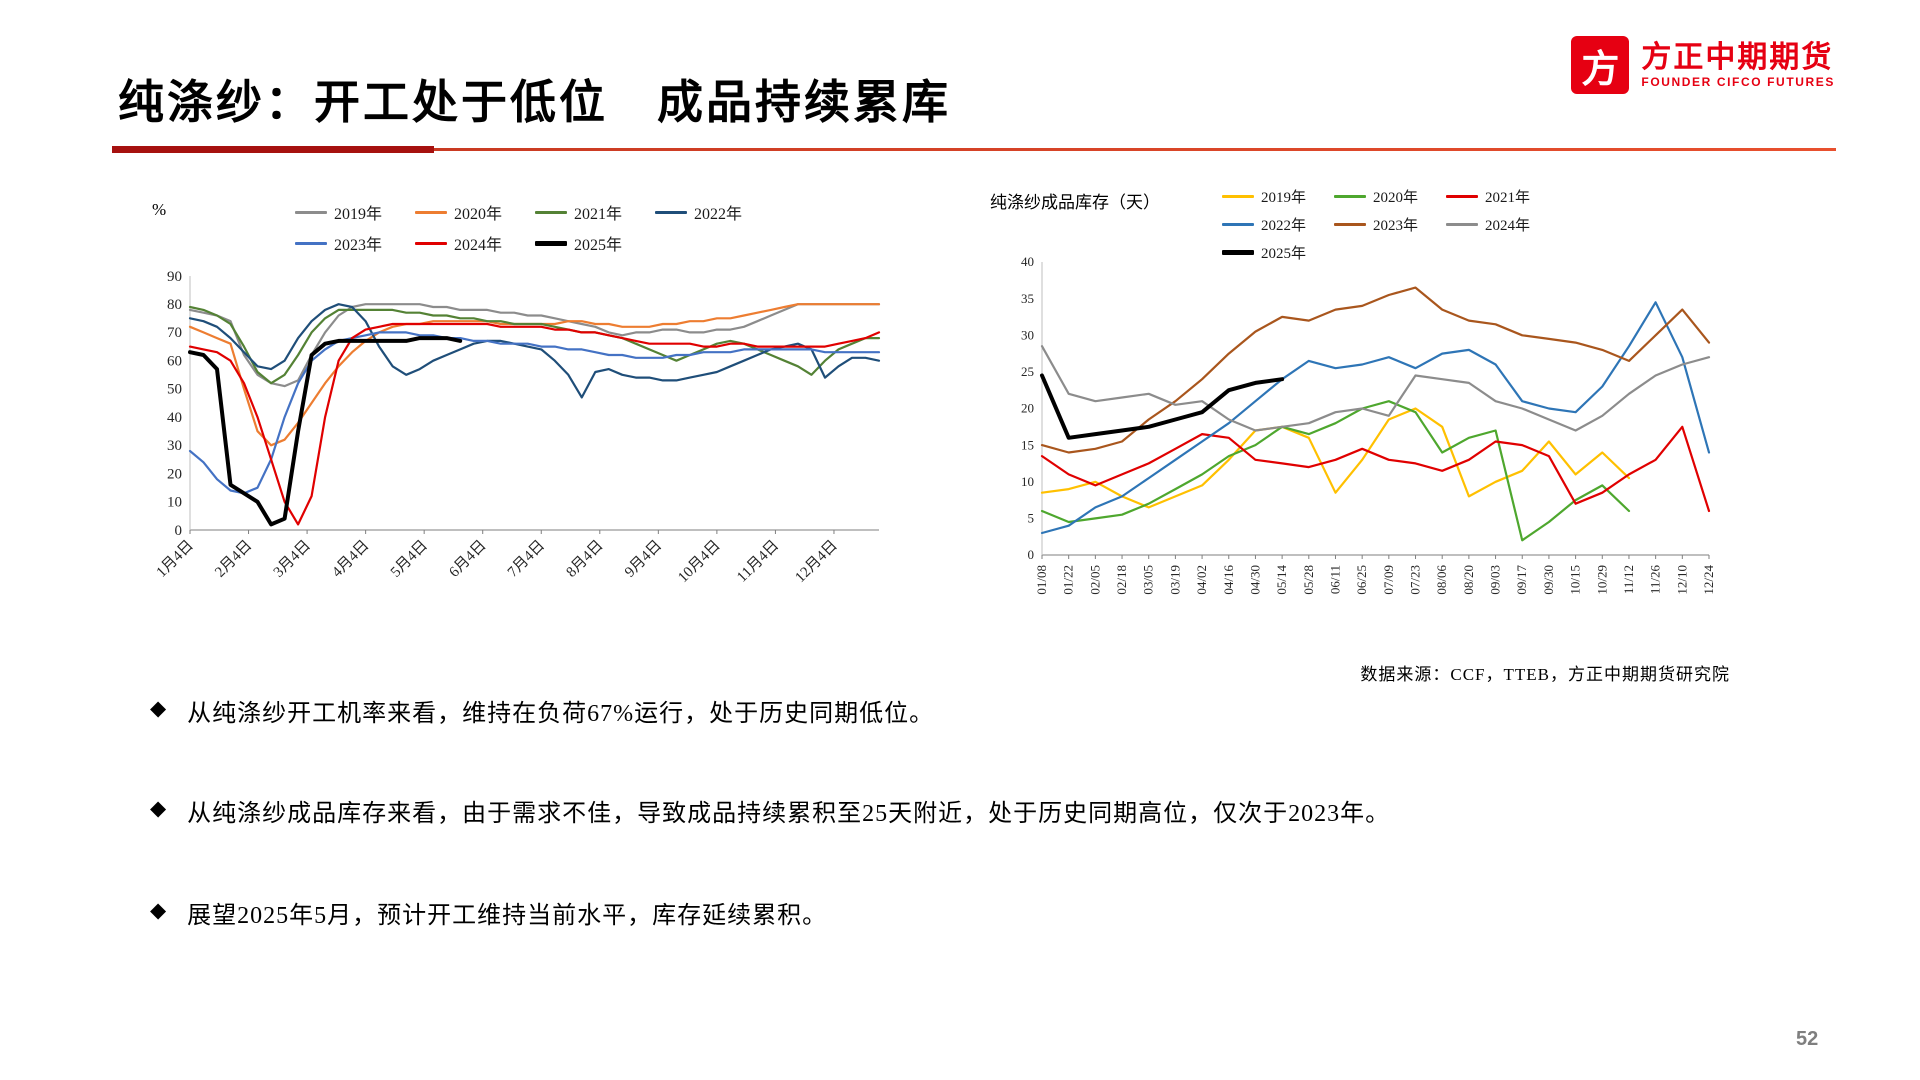 This screenshot has height=1080, width=1920. Describe the element at coordinates (816, 562) in the screenshot. I see `svg-text: 12月4日` at that location.